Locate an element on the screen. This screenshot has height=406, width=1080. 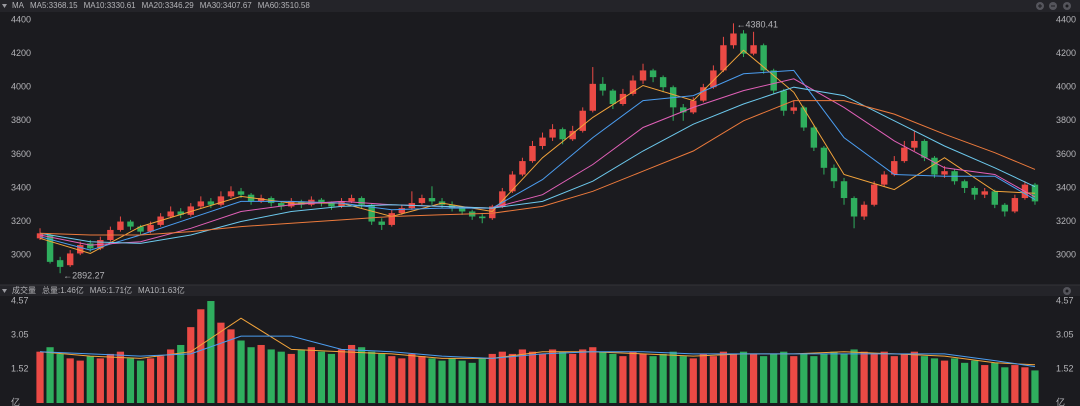
legend-entry: MA30:3407.67 is located at coordinates (226, 5).